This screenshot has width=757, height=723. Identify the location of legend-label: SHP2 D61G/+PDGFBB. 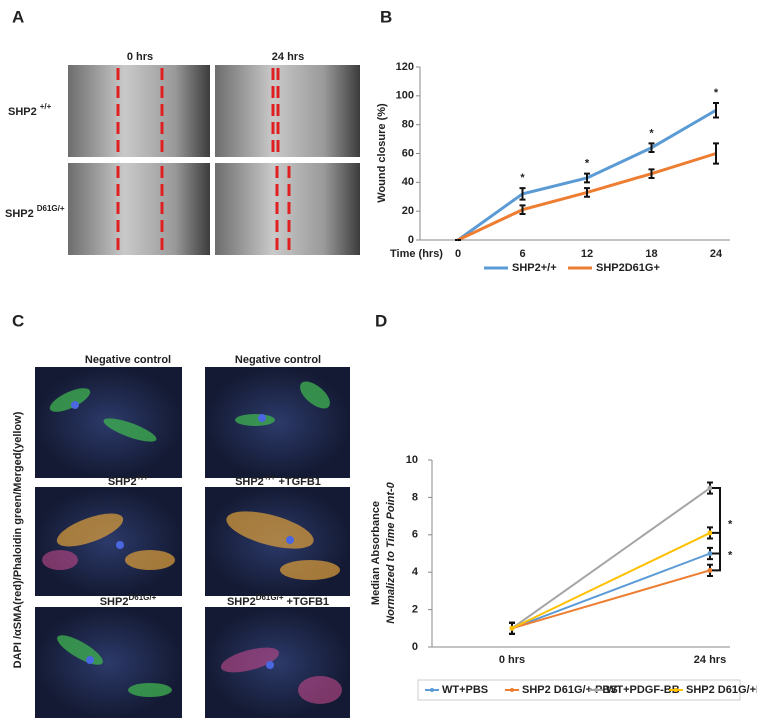
(721, 690).